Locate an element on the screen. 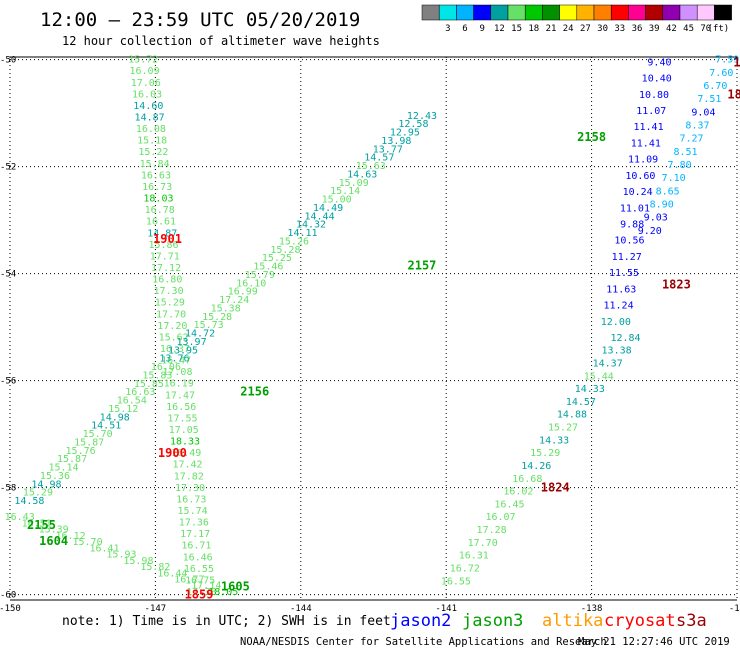  wave-height-value: 14.11 is located at coordinates (302, 233).